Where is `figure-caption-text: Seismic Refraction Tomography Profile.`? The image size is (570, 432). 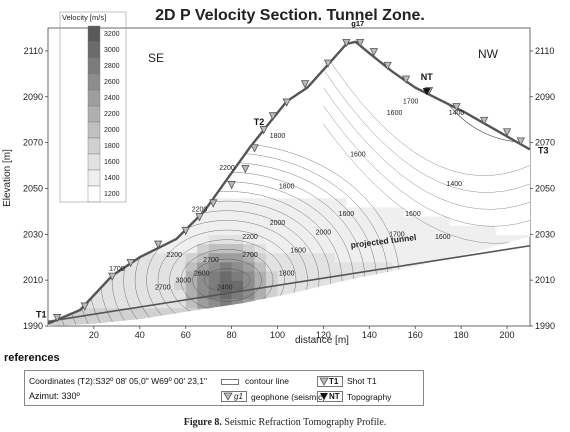
figure-caption-text: Seismic Refraction Tomography Profile. is located at coordinates (305, 422).